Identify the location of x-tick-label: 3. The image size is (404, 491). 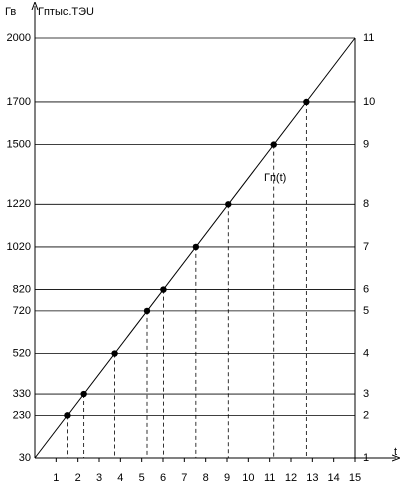
(99, 478).